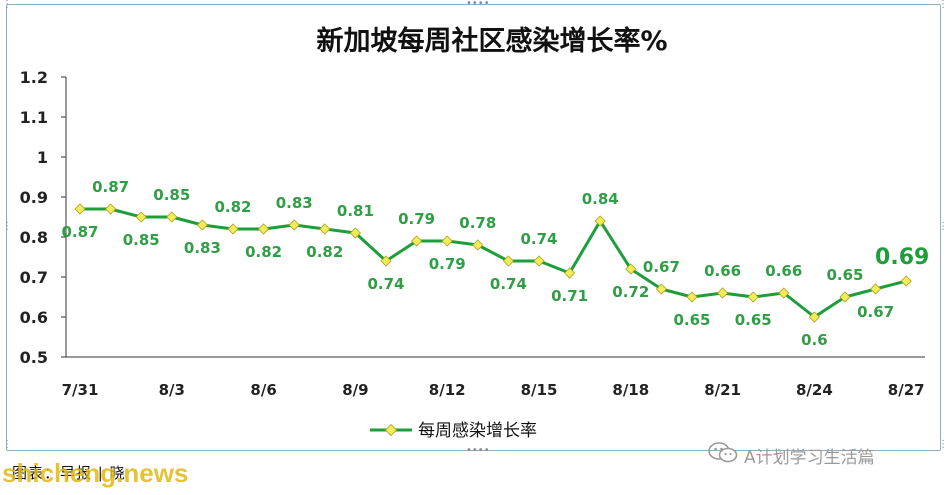  Describe the element at coordinates (34, 77) in the screenshot. I see `y-tick-label: 1.2` at that location.